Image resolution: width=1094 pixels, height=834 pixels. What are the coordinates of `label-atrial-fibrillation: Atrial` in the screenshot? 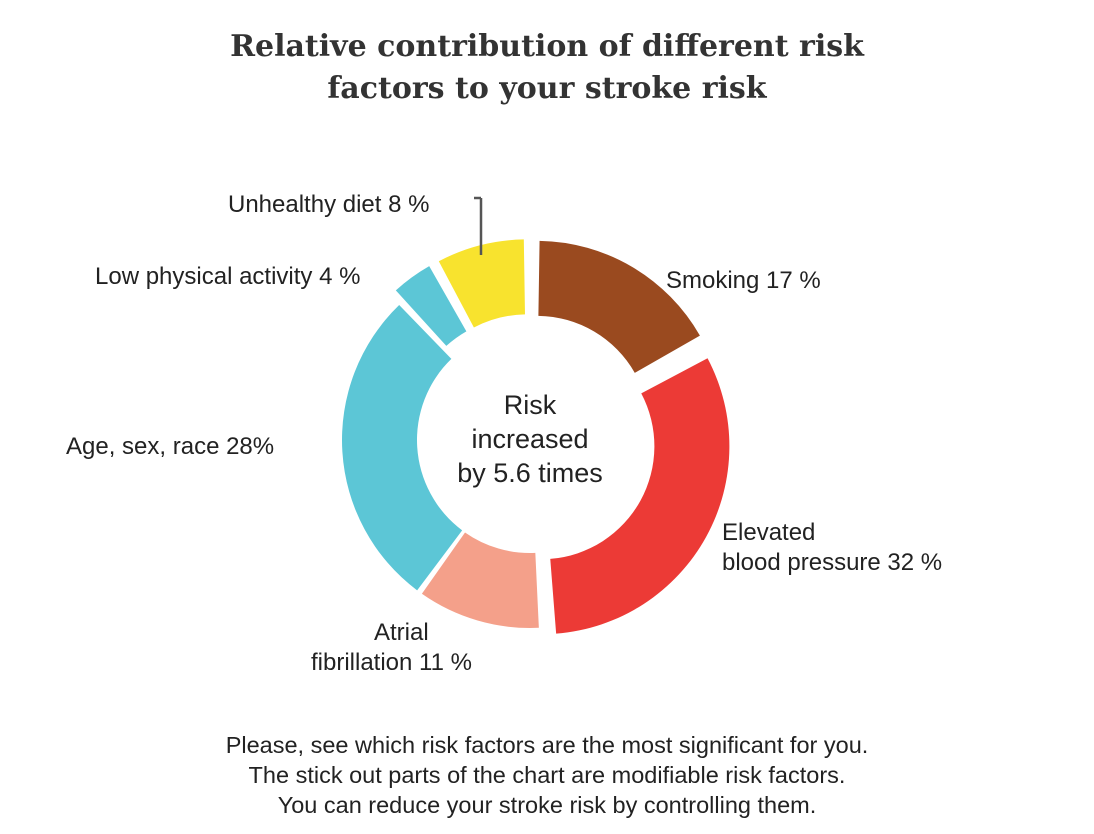 It's located at (401, 633).